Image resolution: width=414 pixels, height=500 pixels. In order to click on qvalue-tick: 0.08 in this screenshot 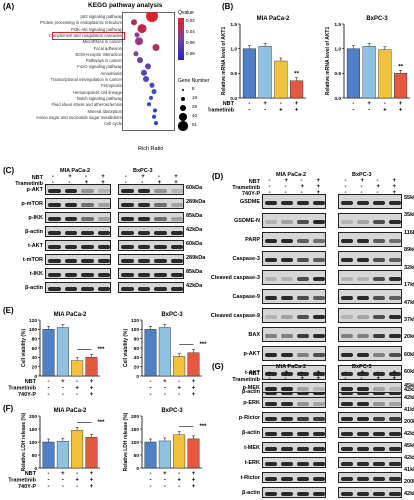, I will do `click(190, 53)`.